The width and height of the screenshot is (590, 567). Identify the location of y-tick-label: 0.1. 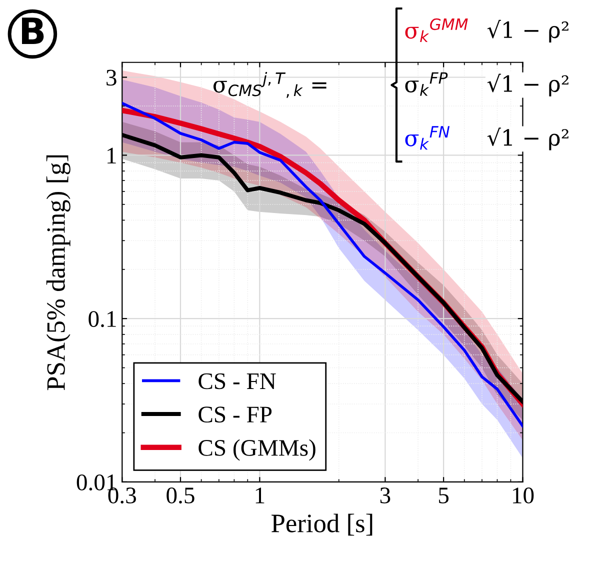
(102, 319).